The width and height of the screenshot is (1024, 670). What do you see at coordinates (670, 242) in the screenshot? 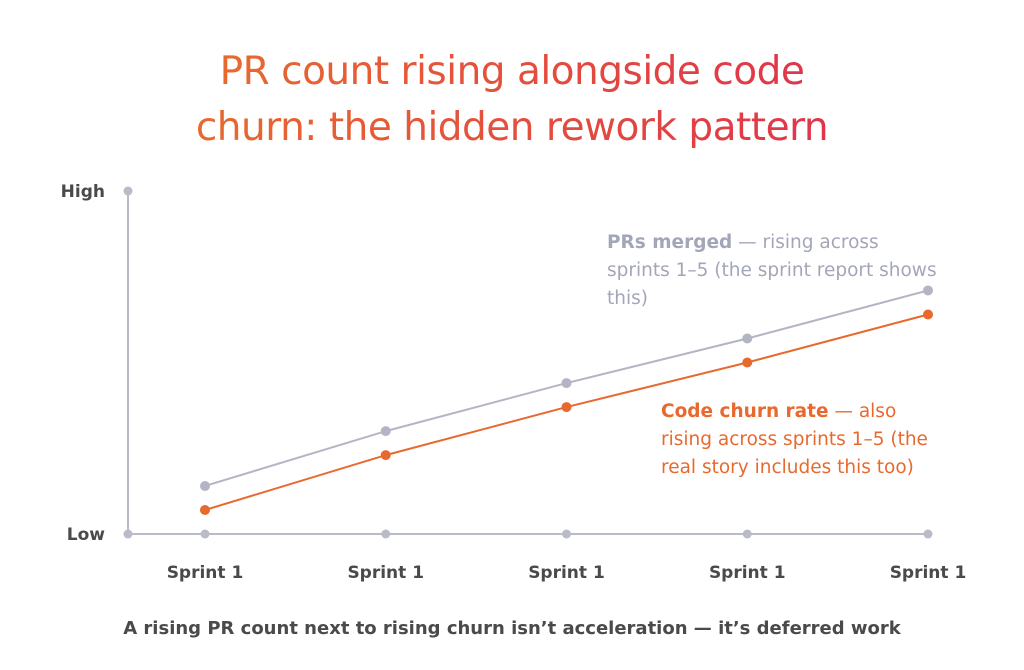
I see `prs-merged-annotation-lead: PRs merged` at bounding box center [670, 242].